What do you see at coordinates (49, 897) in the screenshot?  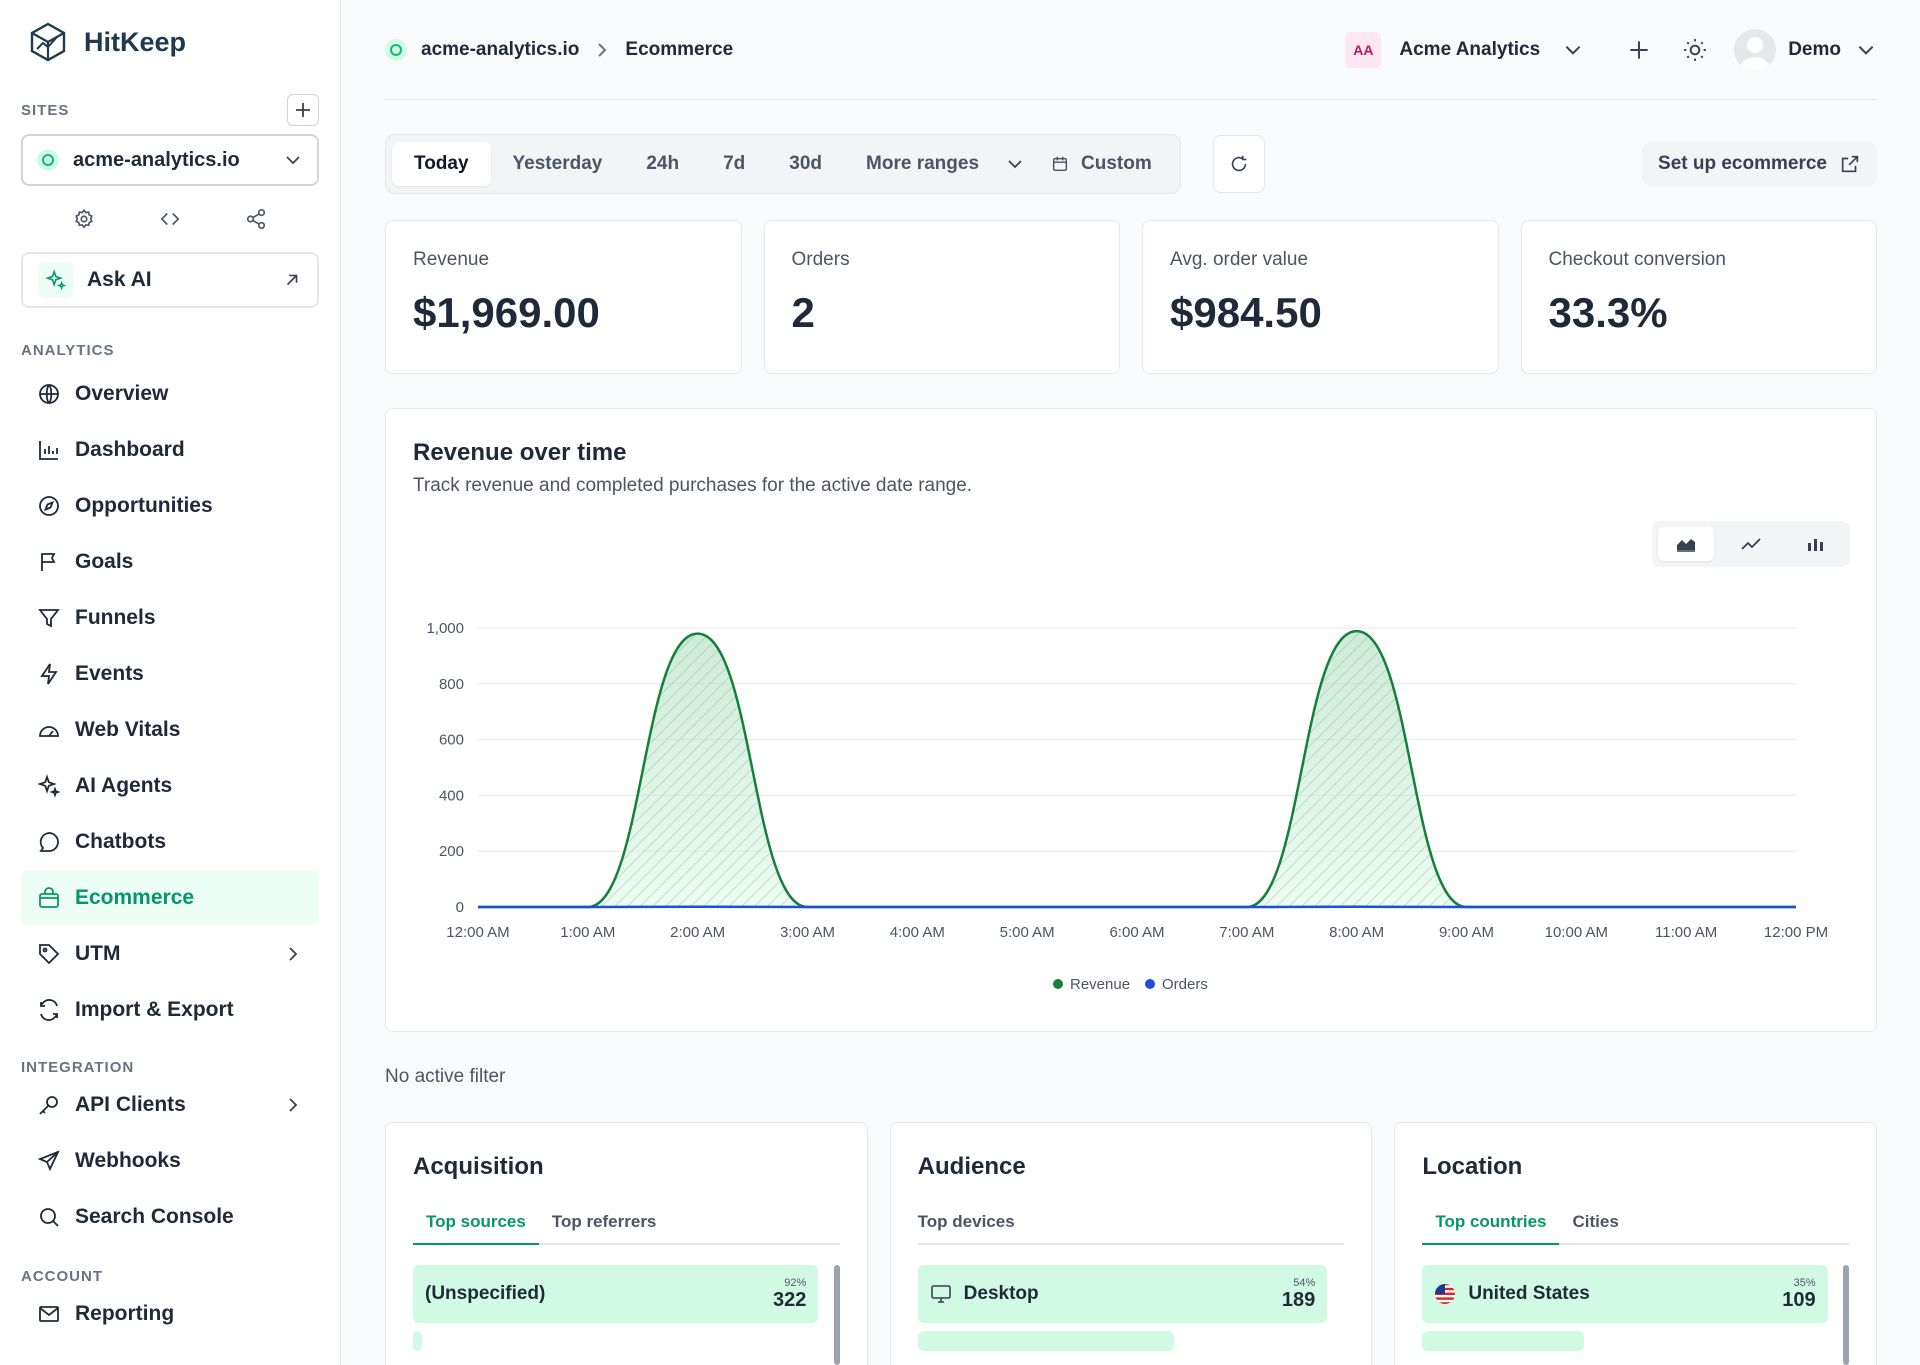 I see `shopping-bag-icon` at bounding box center [49, 897].